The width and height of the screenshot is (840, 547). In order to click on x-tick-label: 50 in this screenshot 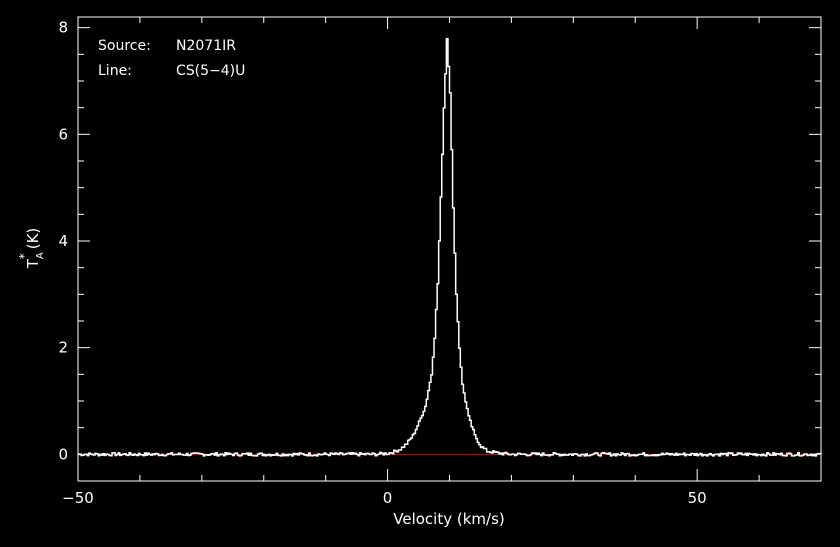, I will do `click(697, 498)`.